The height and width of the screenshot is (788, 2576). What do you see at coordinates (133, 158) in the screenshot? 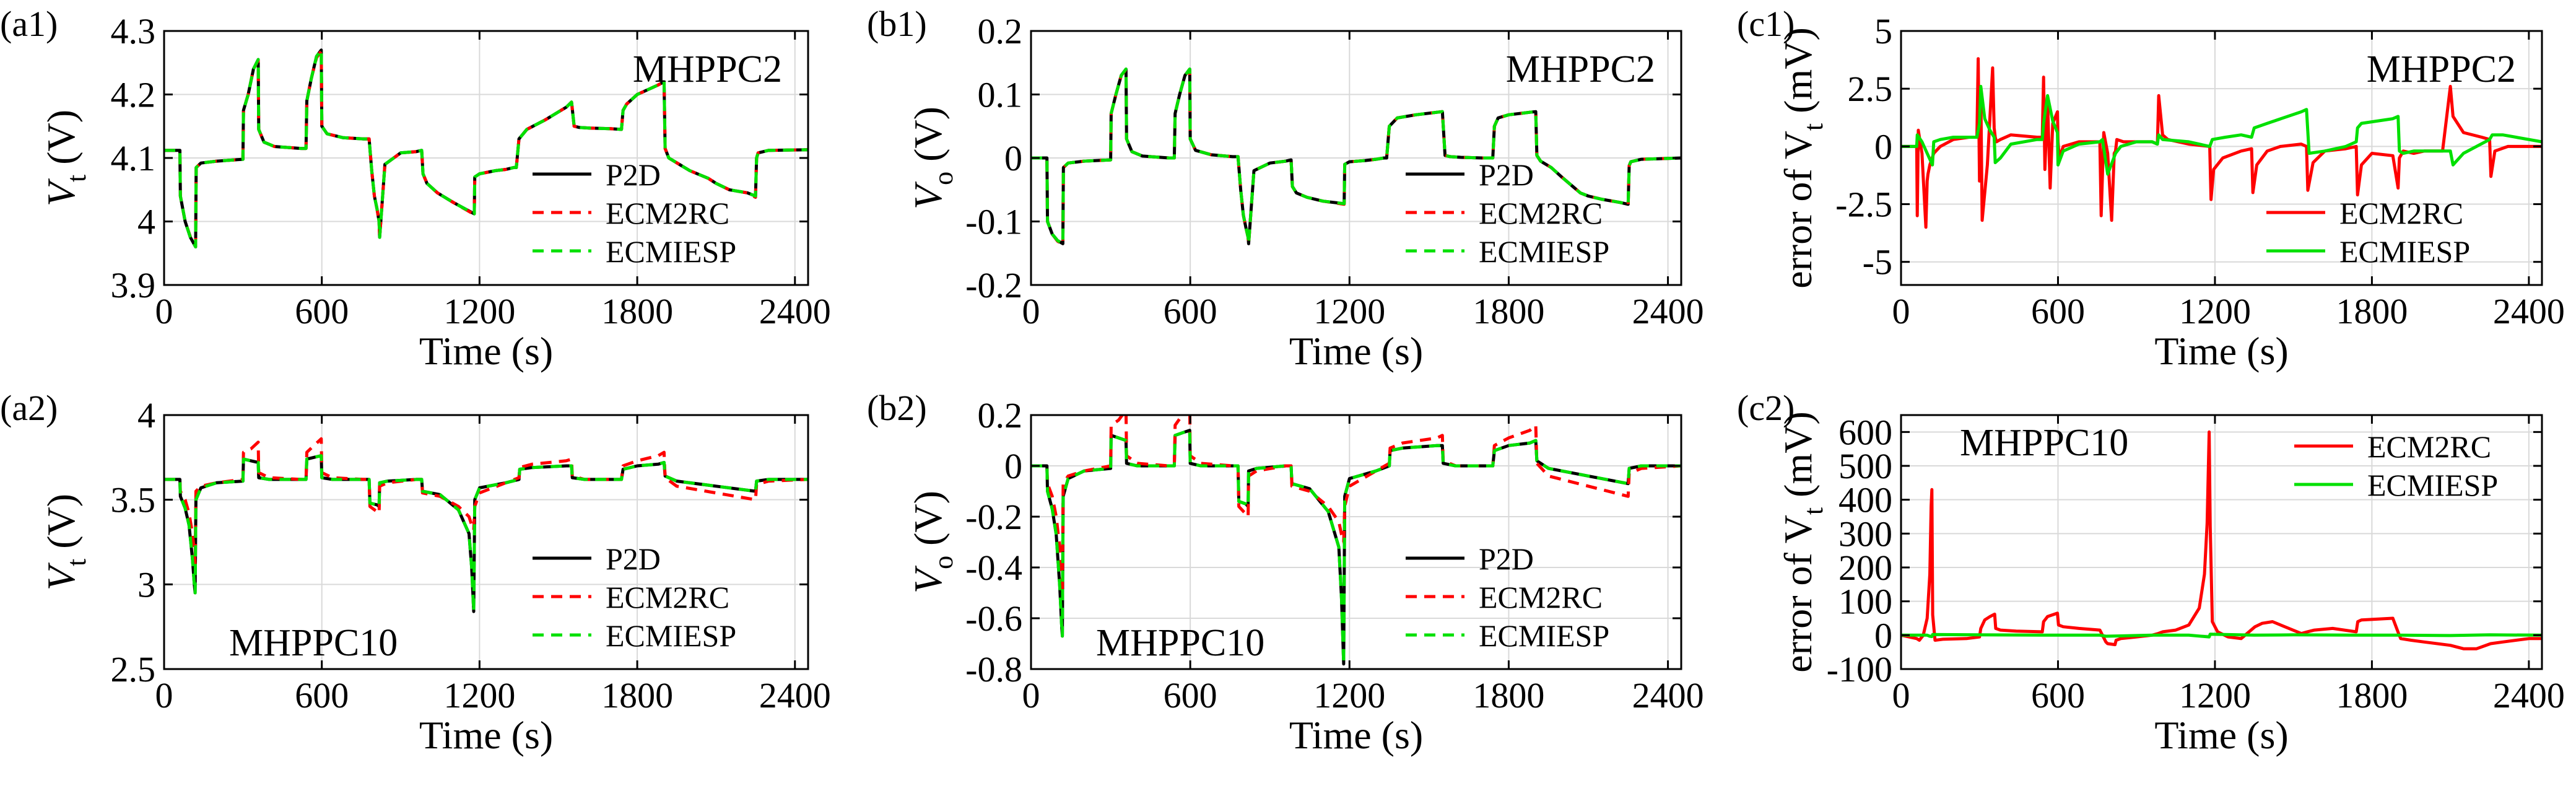
I see `y-tick-label: 4.1` at bounding box center [133, 158].